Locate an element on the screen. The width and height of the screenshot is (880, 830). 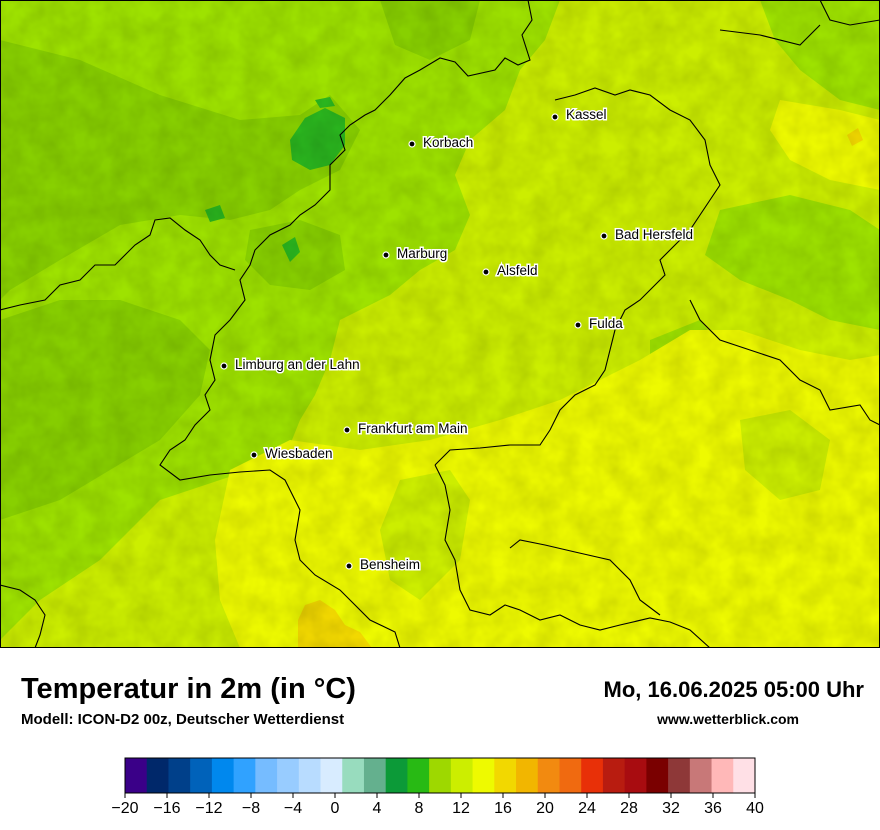
legend-tick-label: 40 is located at coordinates (755, 808).